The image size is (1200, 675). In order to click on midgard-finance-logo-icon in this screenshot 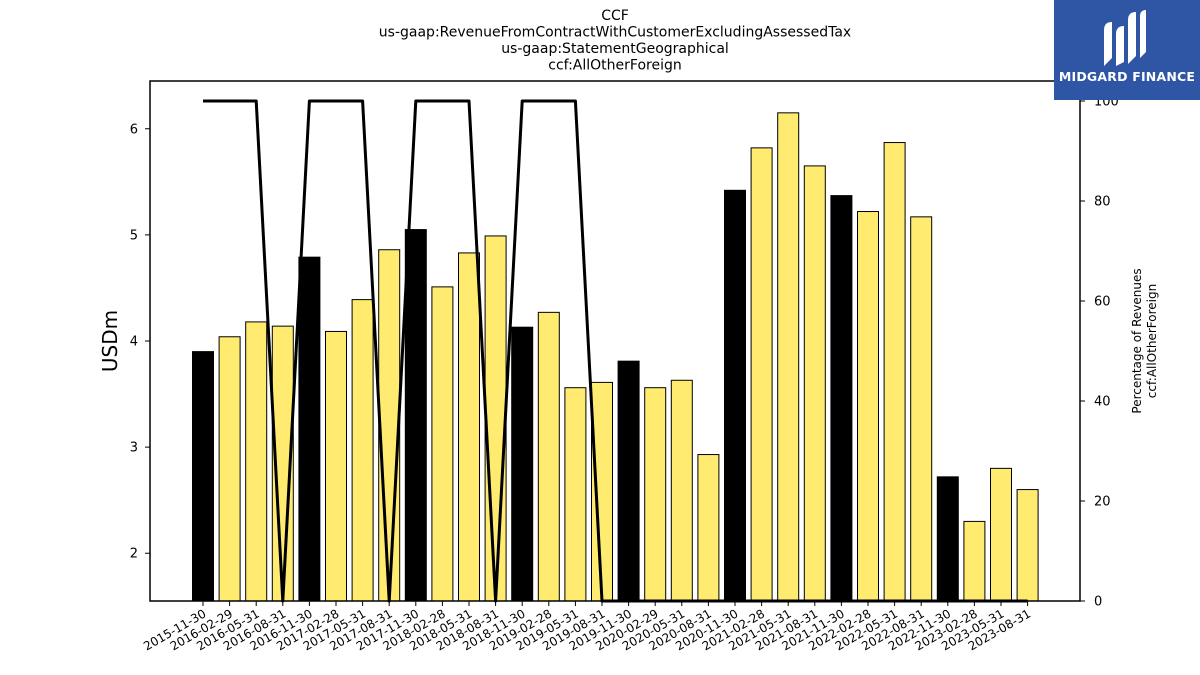, I will do `click(1125, 38)`.